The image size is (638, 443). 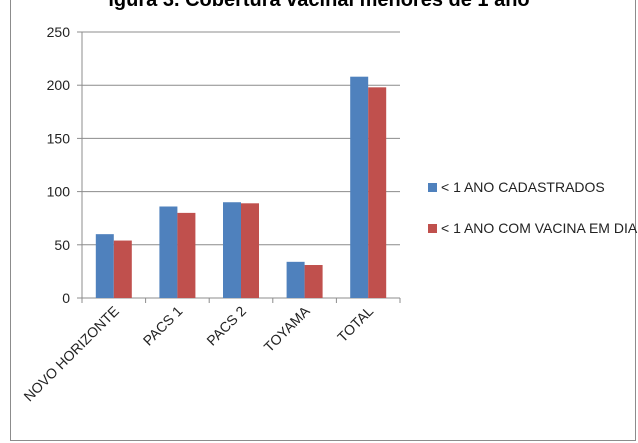 I want to click on y-tick-label: 100, so click(x=59, y=192).